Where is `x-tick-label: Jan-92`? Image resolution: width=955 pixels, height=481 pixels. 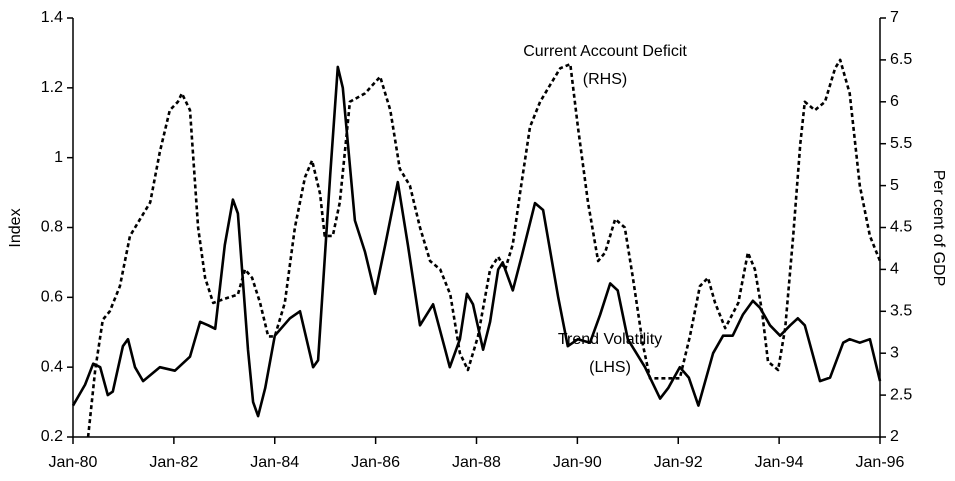
x-tick-label: Jan-92 is located at coordinates (678, 462).